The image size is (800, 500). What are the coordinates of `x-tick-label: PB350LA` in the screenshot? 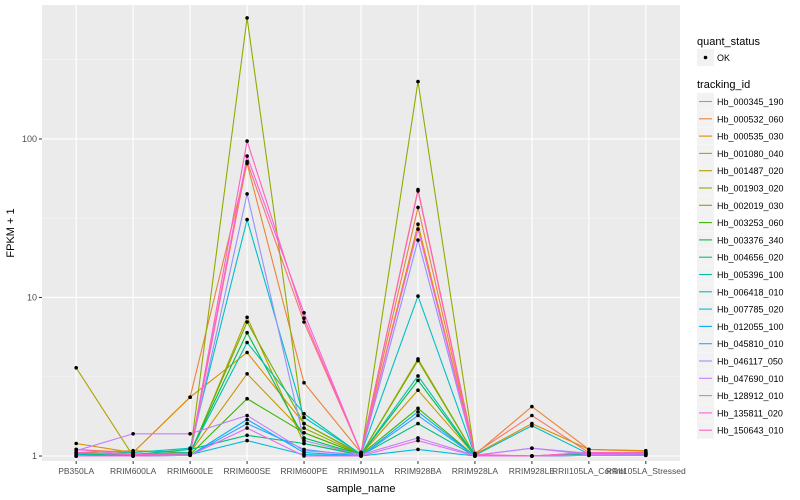 It's located at (76, 471).